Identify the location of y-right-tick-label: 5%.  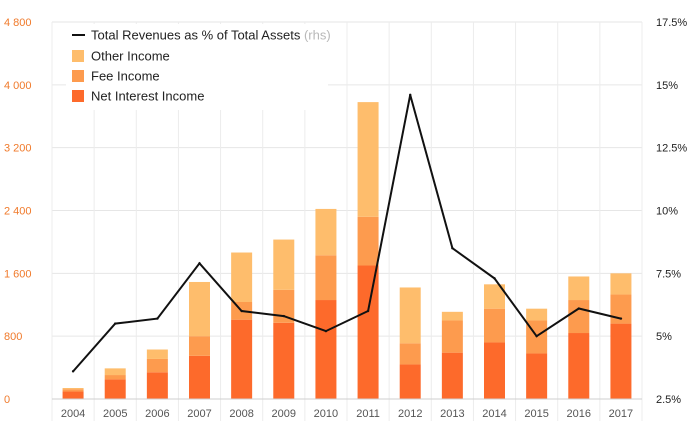
(664, 337).